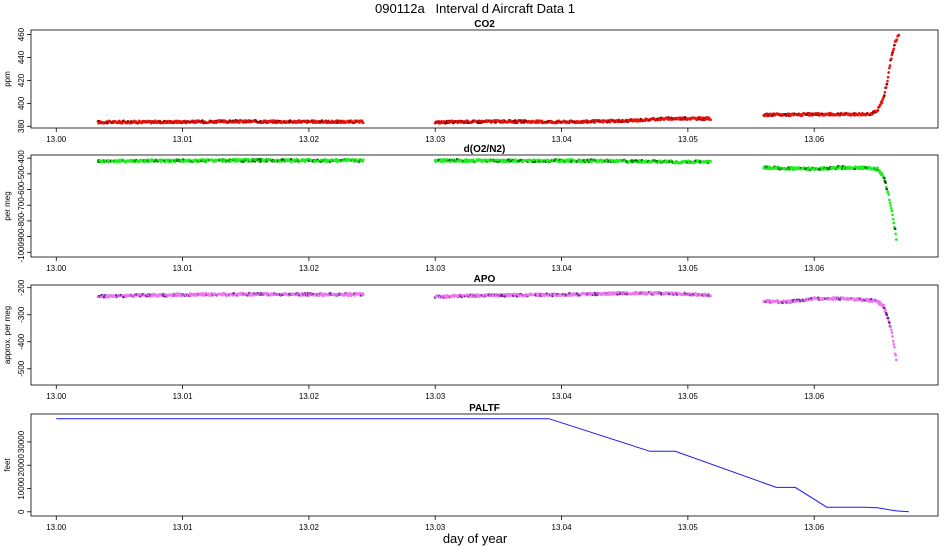 The height and width of the screenshot is (550, 950). Describe the element at coordinates (21, 488) in the screenshot. I see `y-tick-label: 10000` at that location.